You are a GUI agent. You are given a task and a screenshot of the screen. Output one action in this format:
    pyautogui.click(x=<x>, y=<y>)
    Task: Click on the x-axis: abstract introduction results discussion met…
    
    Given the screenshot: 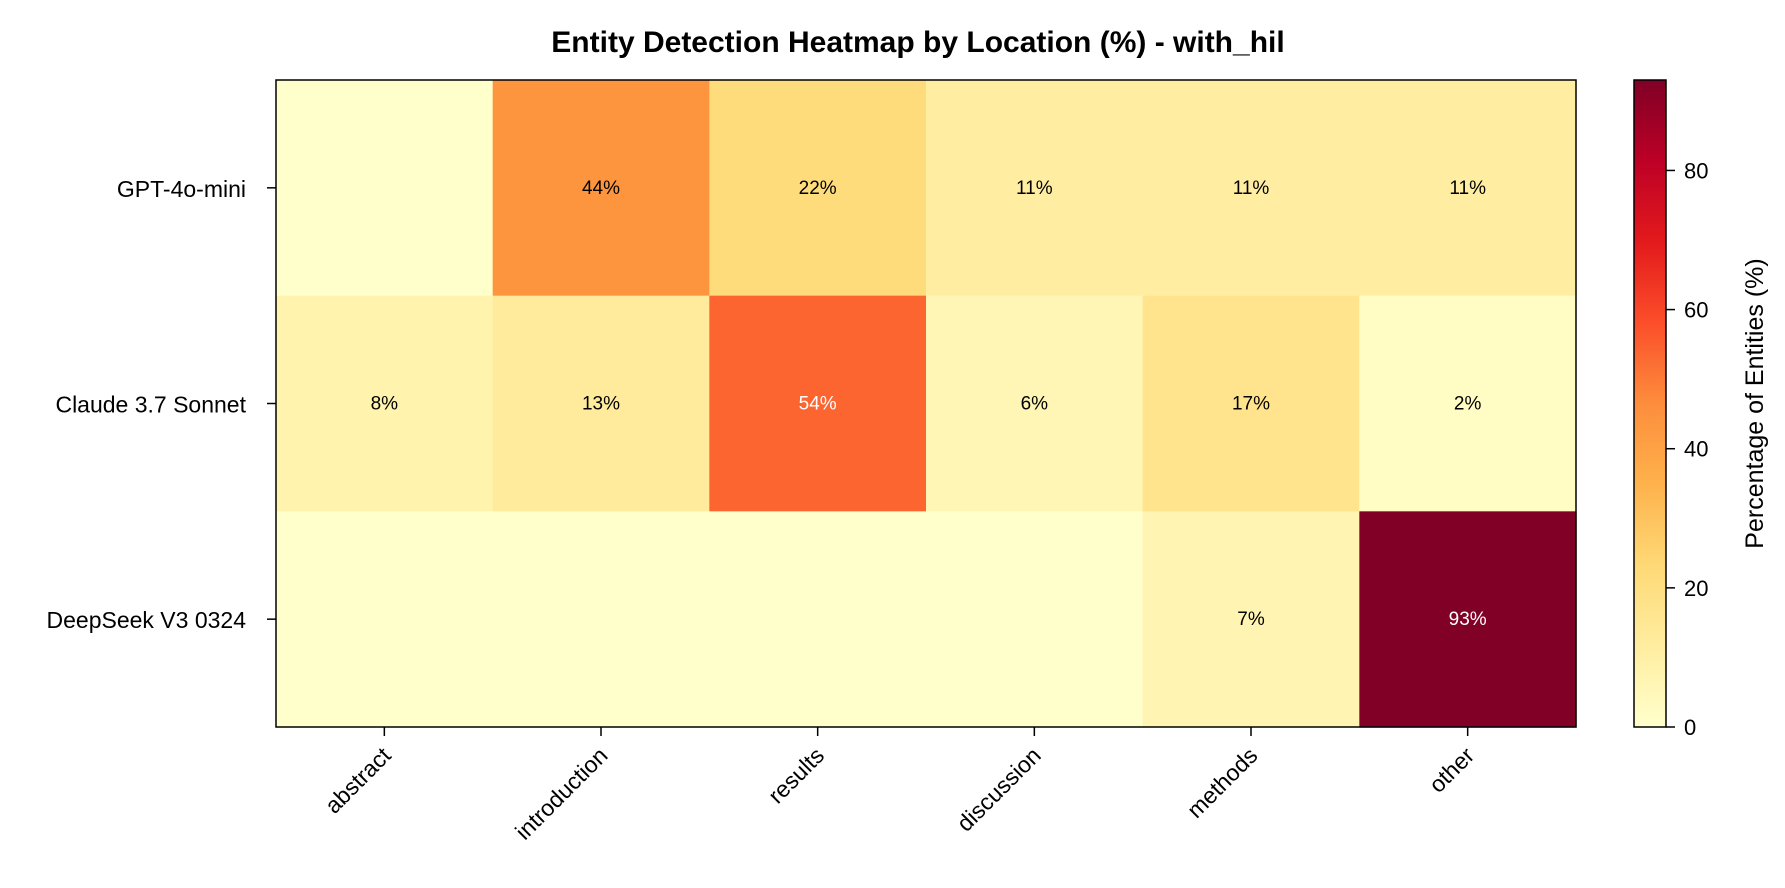 What is the action you would take?
    pyautogui.click(x=900, y=786)
    